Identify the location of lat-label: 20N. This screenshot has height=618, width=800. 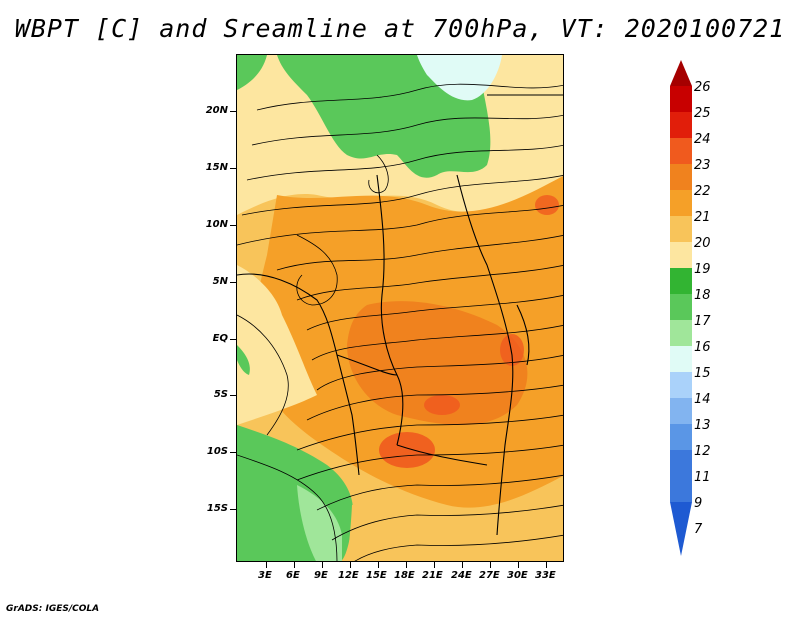
(216, 110).